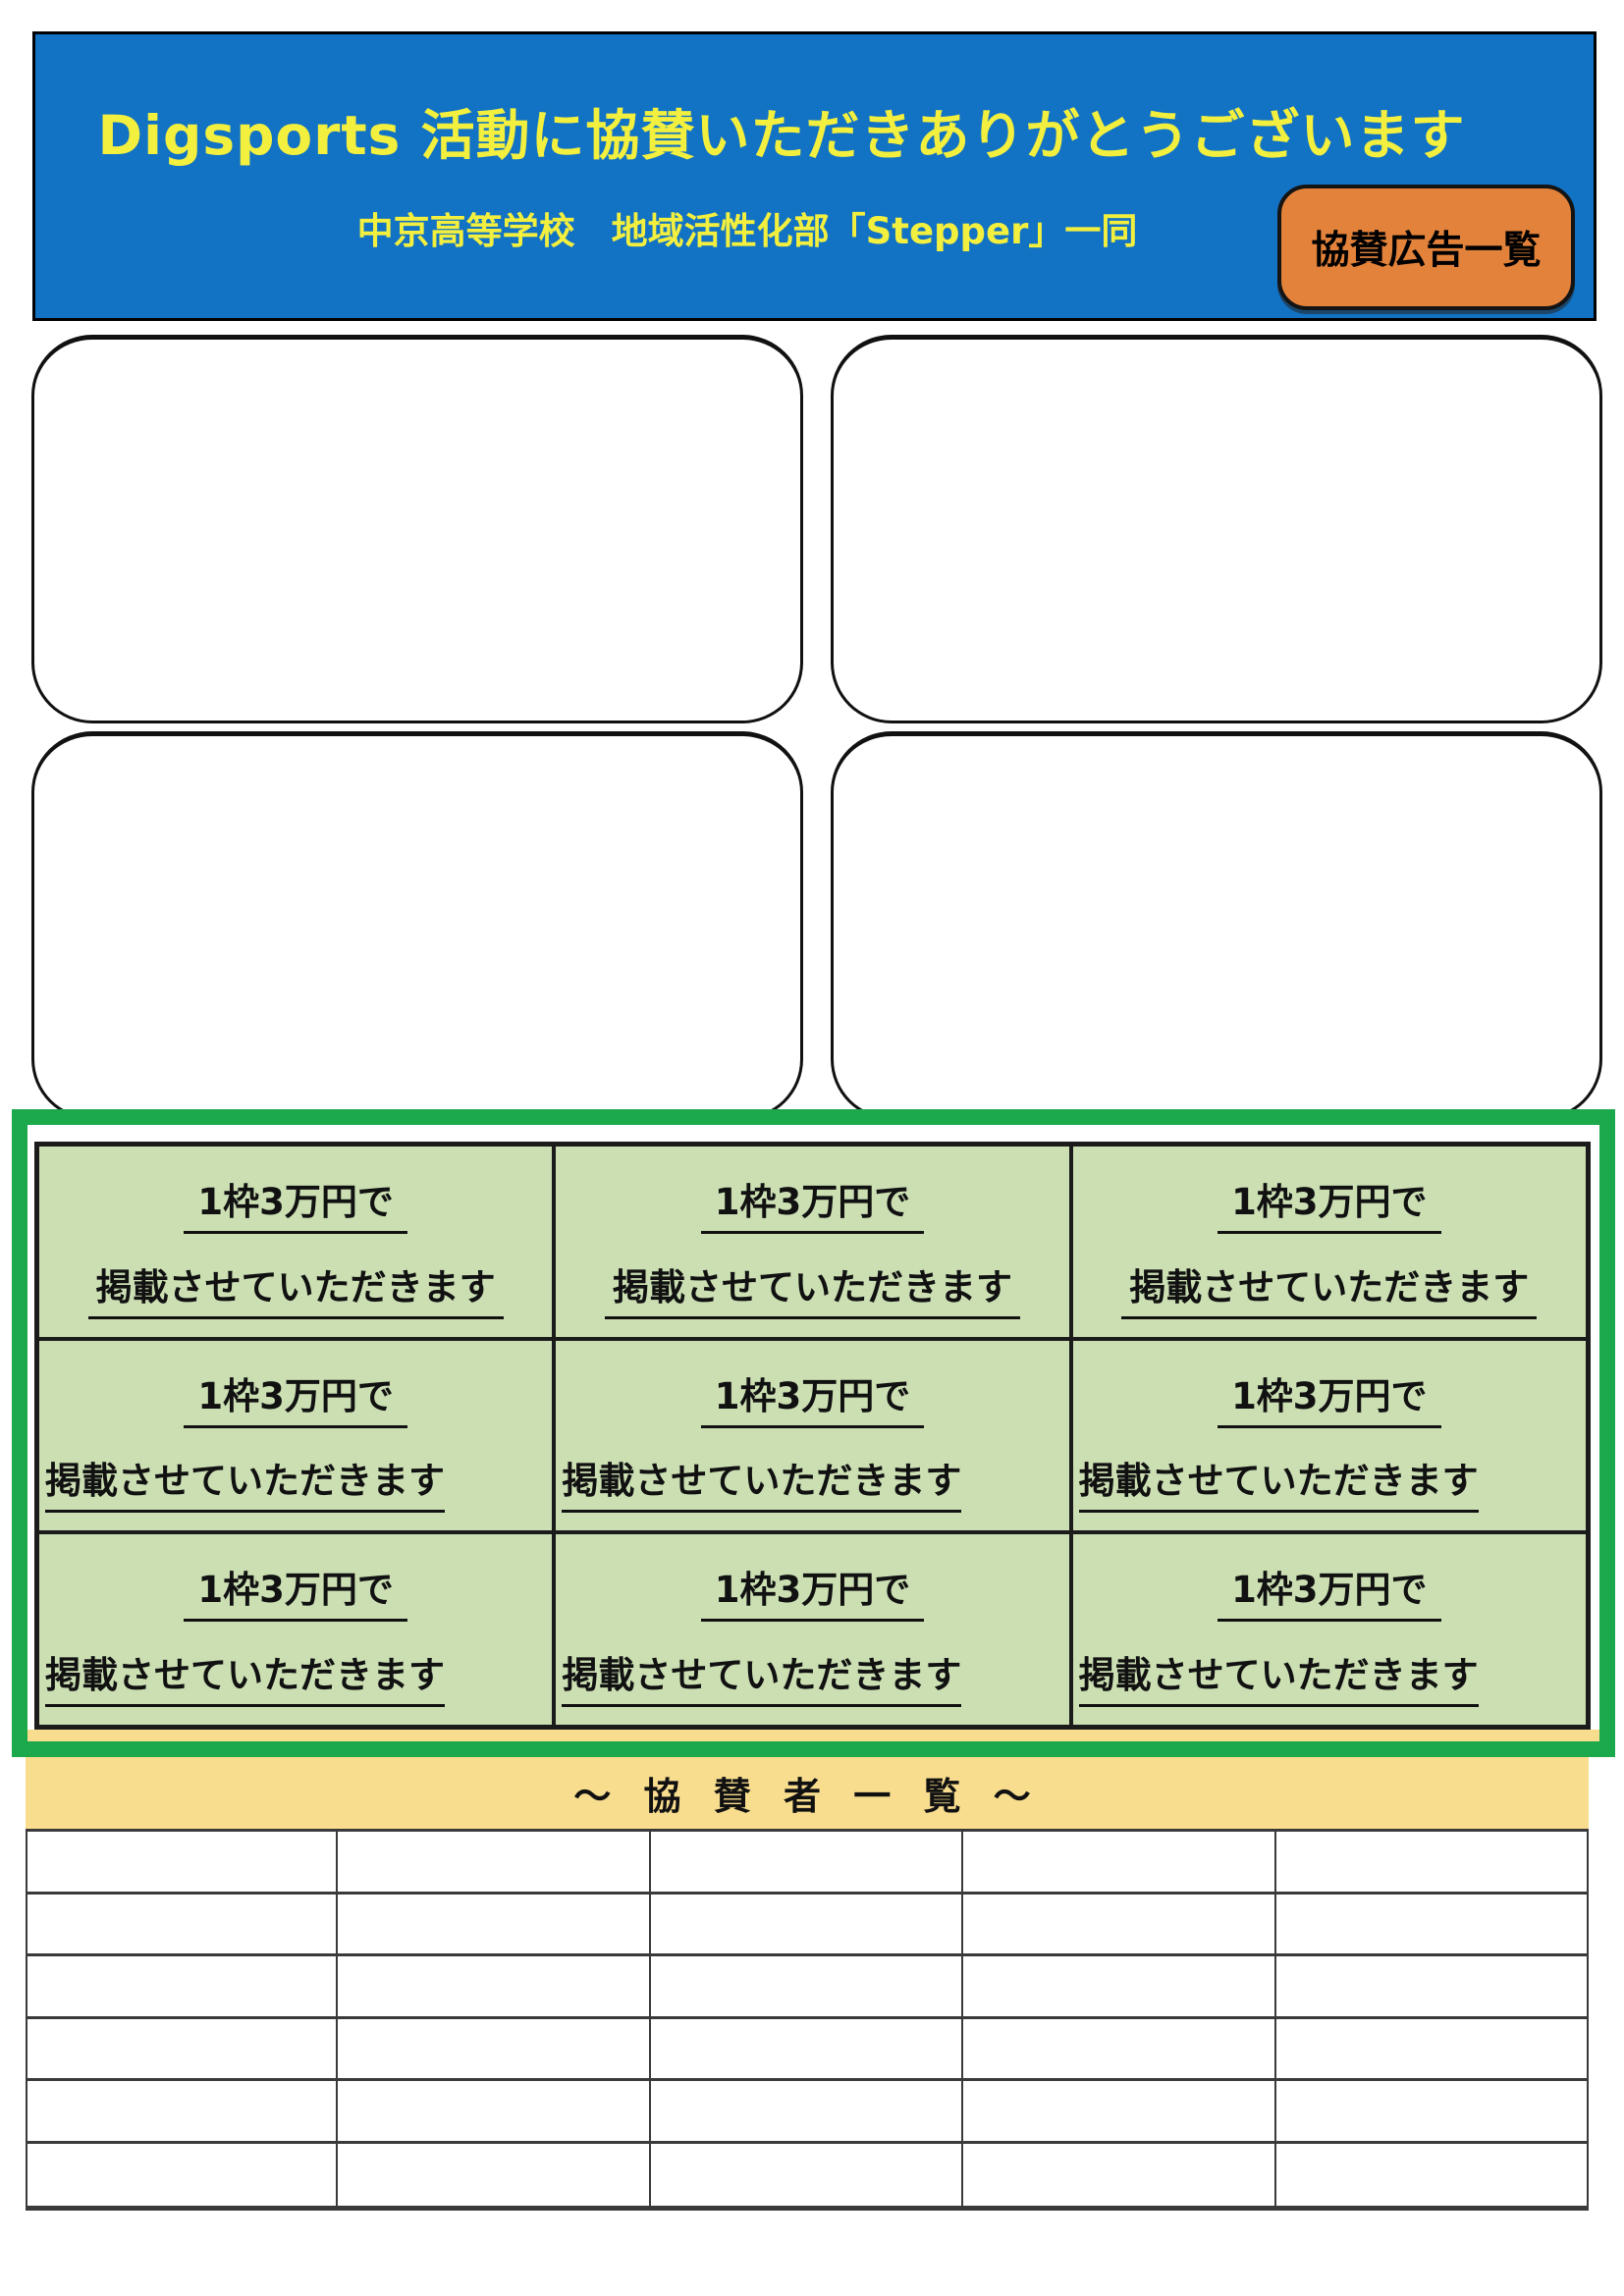 The width and height of the screenshot is (1624, 2296). I want to click on sponsor-banner: ～ 協 賛 者 一 覧 ～, so click(807, 1793).